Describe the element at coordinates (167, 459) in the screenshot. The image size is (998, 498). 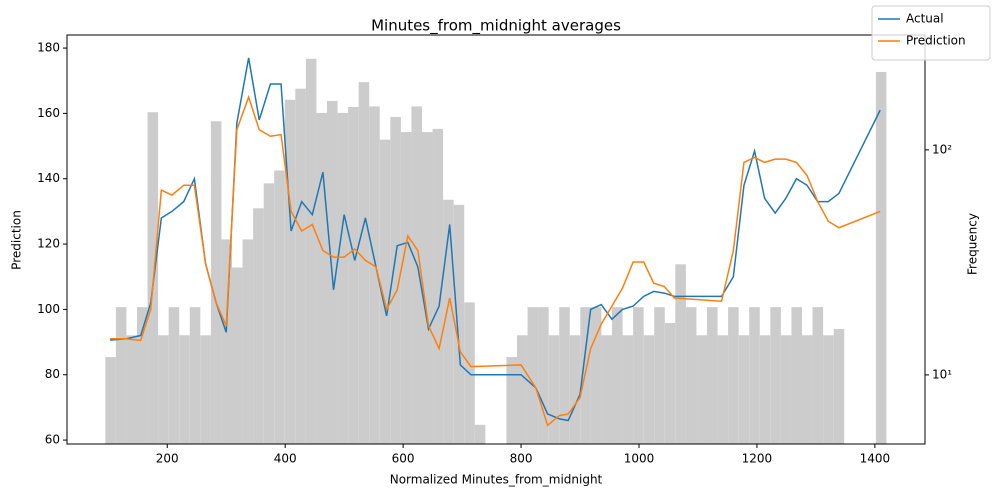
I see `x-tick-label: 200` at that location.